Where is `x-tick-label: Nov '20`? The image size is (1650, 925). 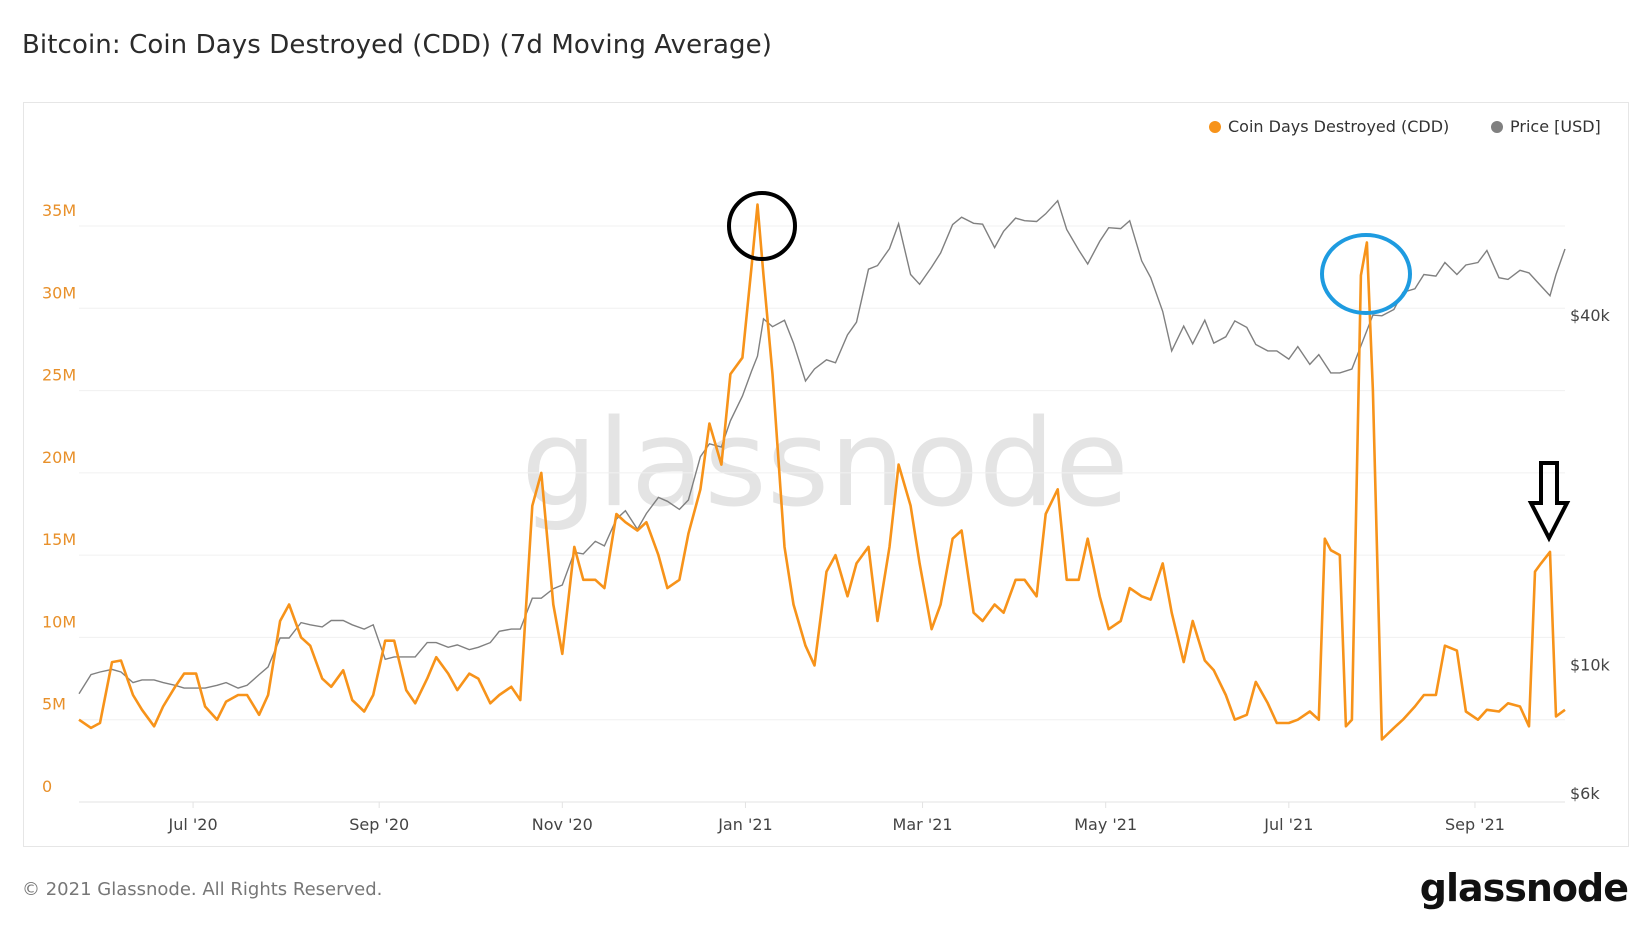
x-tick-label: Nov '20 is located at coordinates (562, 824).